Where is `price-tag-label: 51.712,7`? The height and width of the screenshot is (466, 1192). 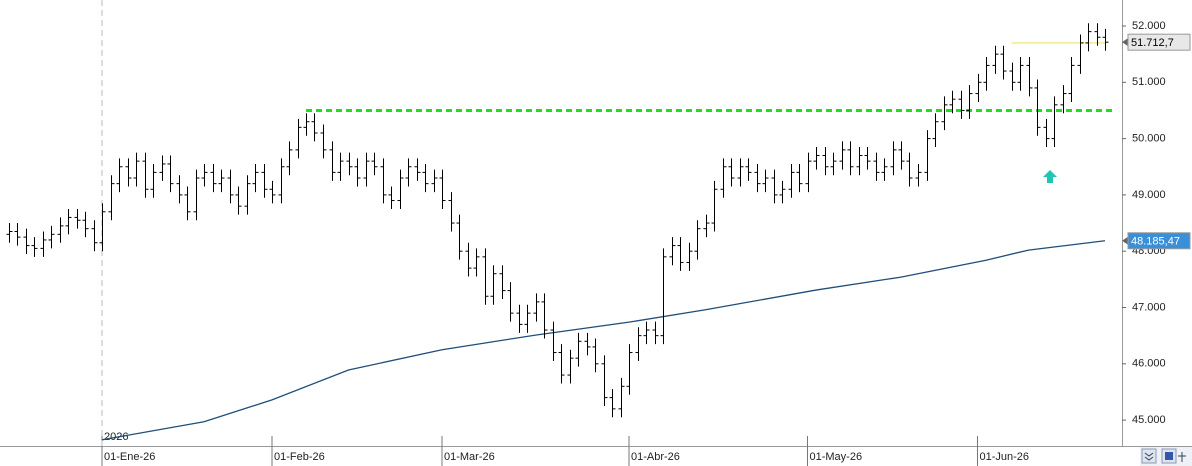
price-tag-label: 51.712,7 is located at coordinates (1152, 43).